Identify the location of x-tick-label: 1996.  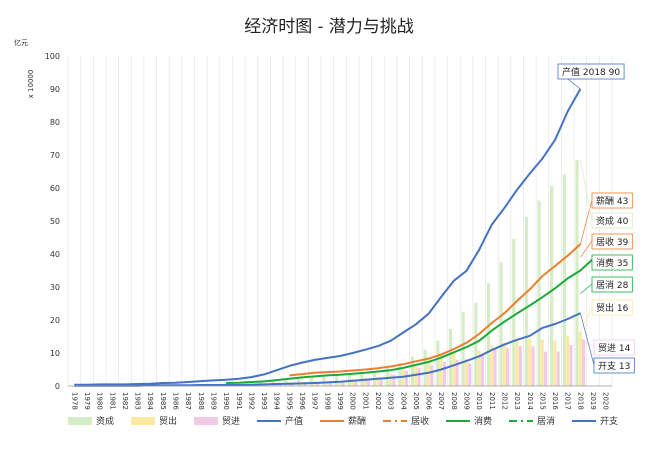
(302, 401).